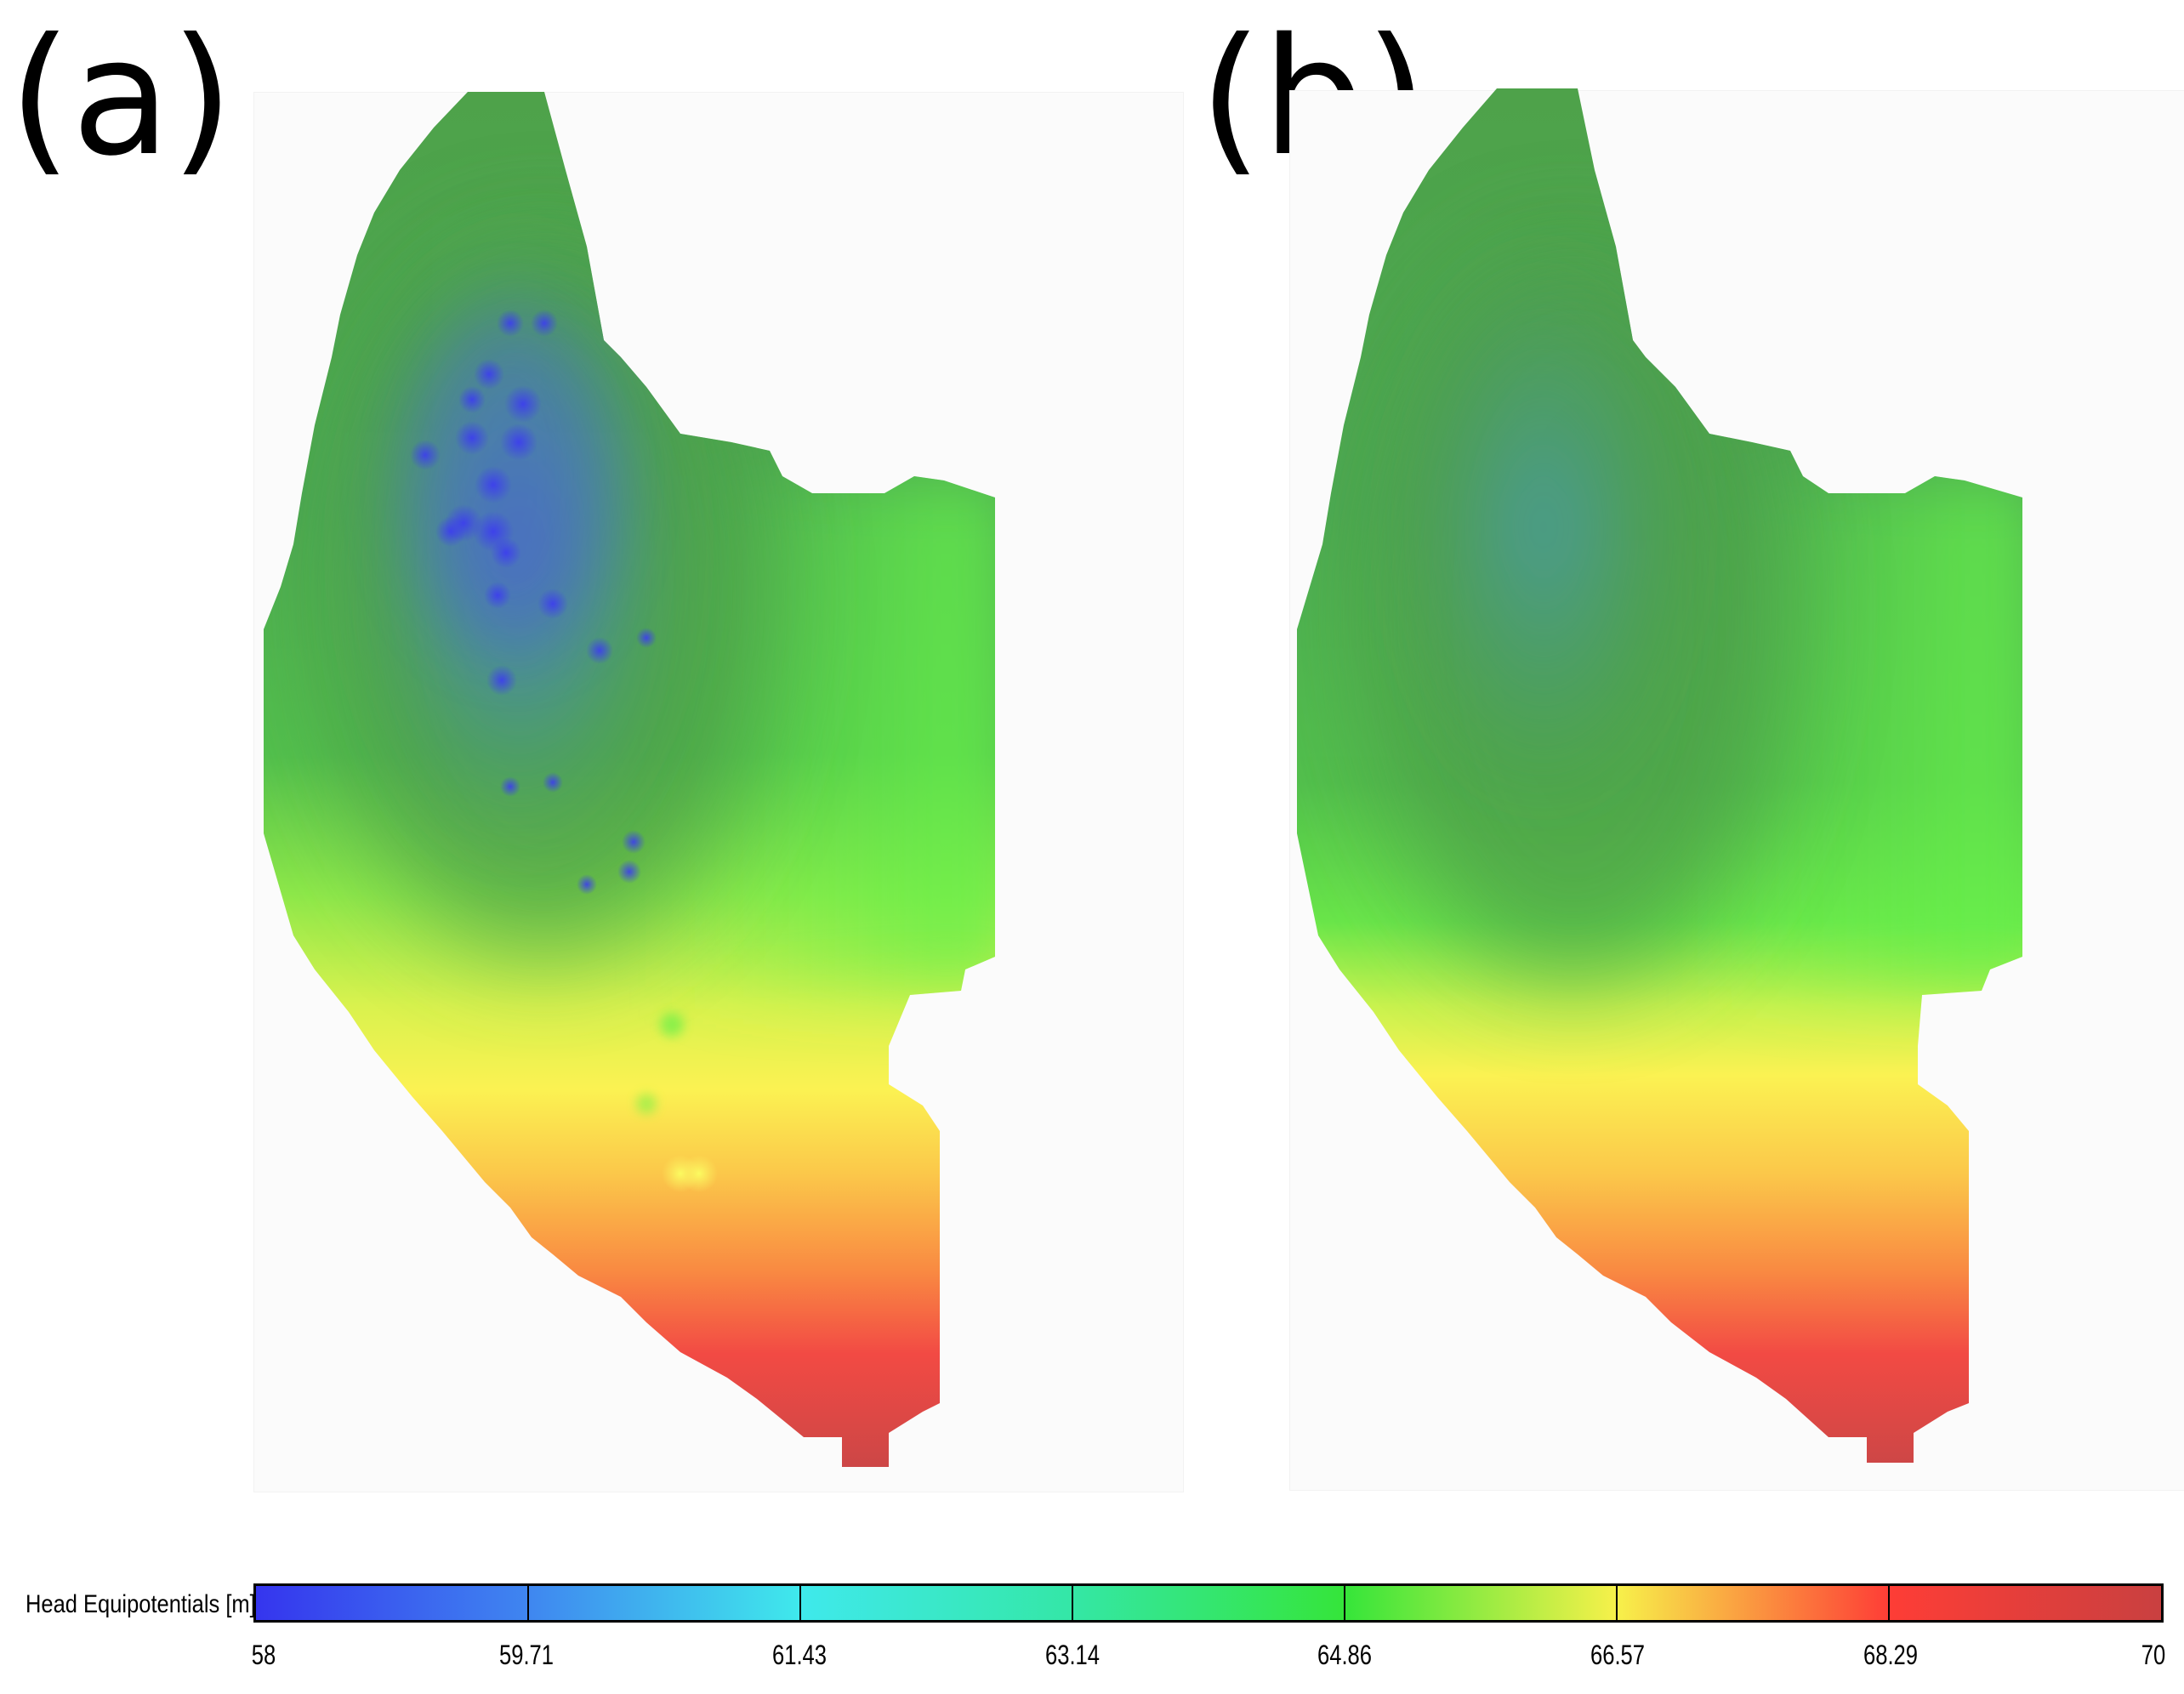  Describe the element at coordinates (1891, 1655) in the screenshot. I see `legend-tick-label: 68.29` at that location.